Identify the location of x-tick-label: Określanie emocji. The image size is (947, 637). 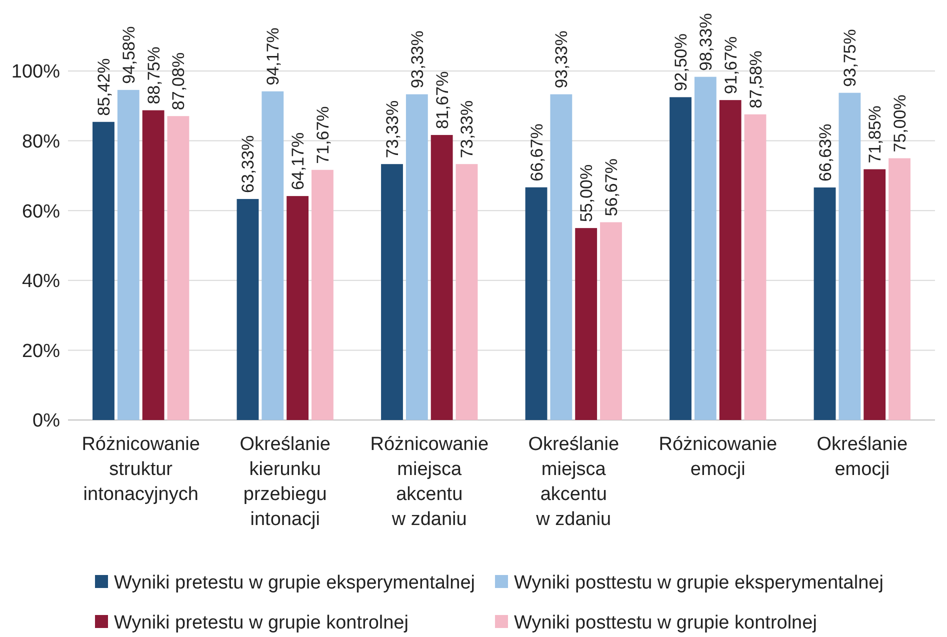
(862, 457).